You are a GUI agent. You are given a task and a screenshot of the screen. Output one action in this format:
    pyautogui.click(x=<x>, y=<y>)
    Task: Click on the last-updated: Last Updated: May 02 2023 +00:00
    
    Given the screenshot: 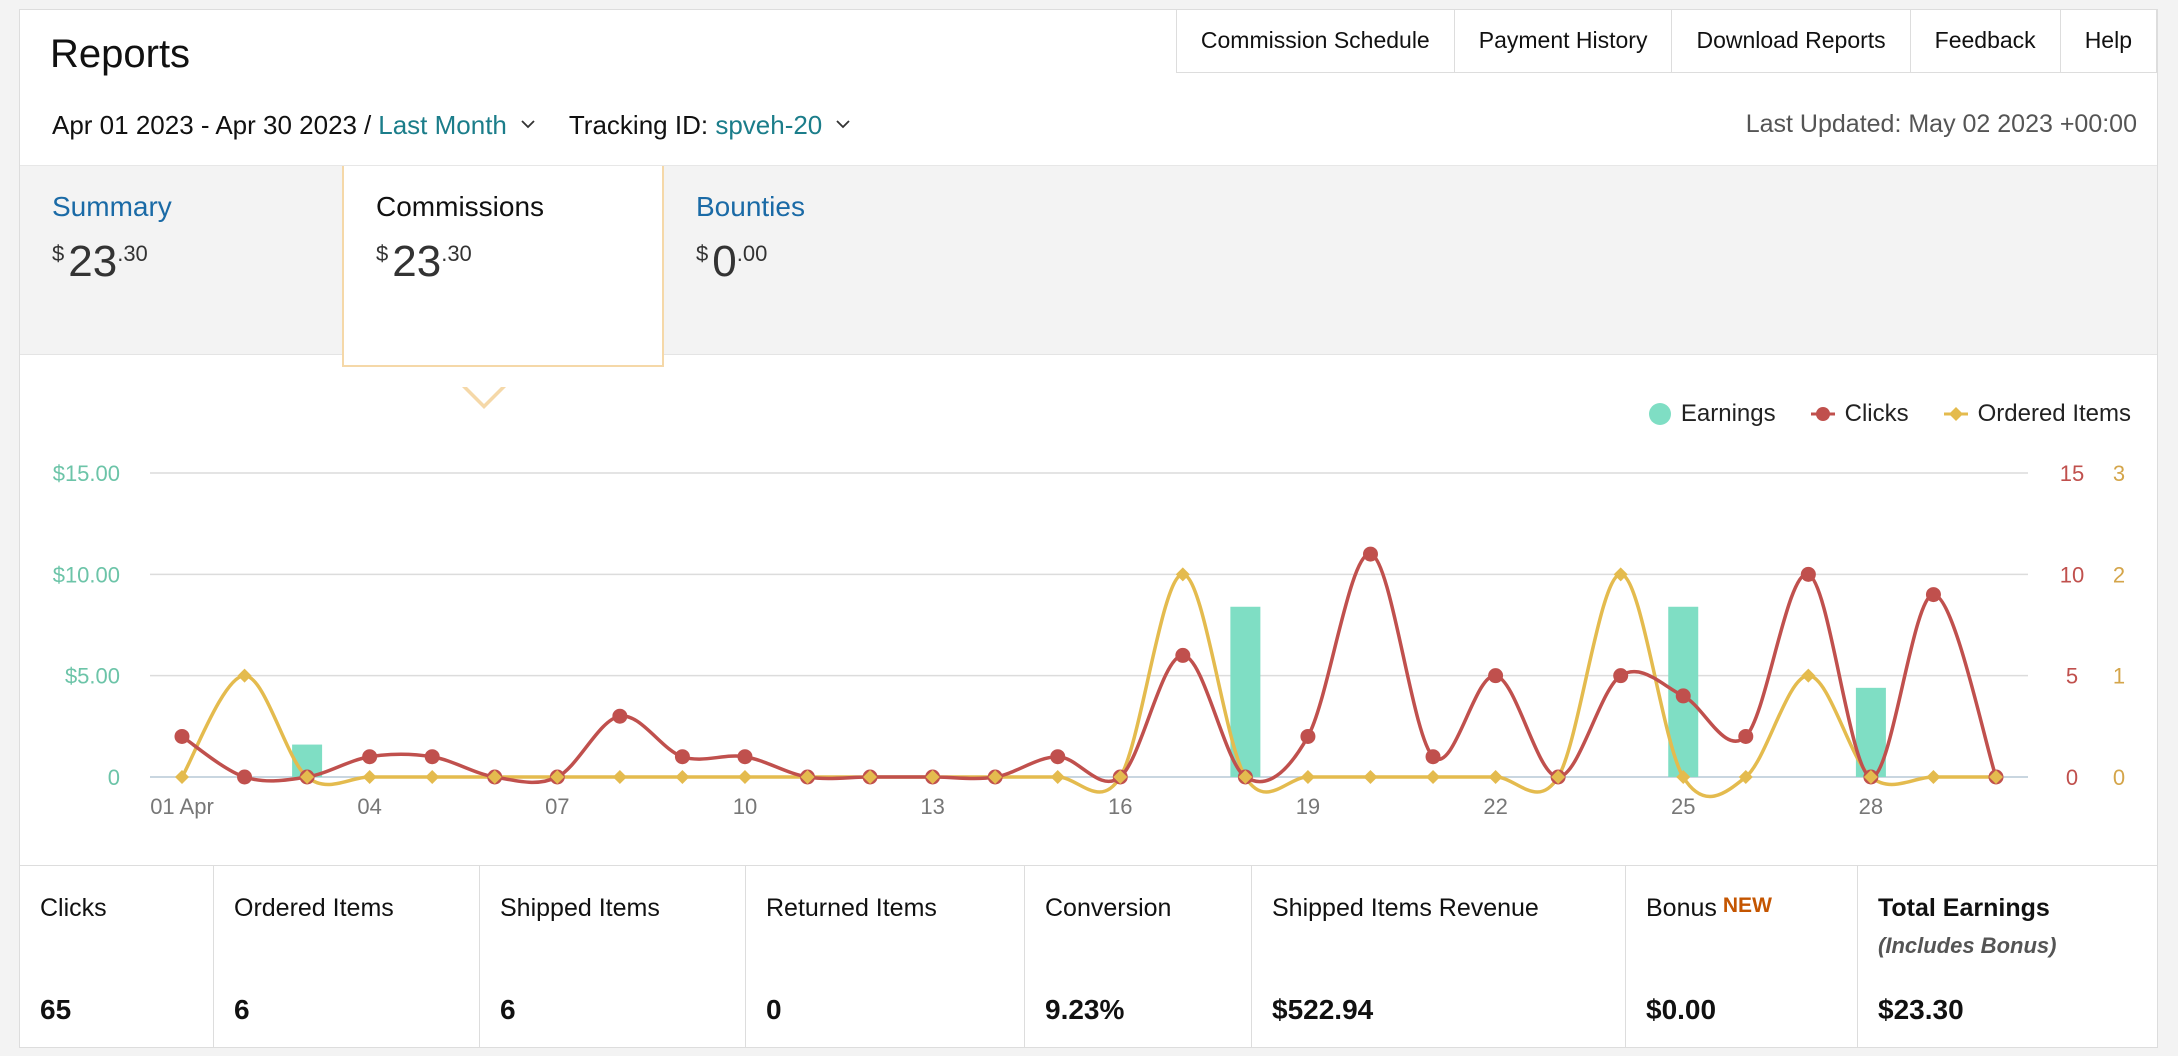 What is the action you would take?
    pyautogui.click(x=1941, y=124)
    